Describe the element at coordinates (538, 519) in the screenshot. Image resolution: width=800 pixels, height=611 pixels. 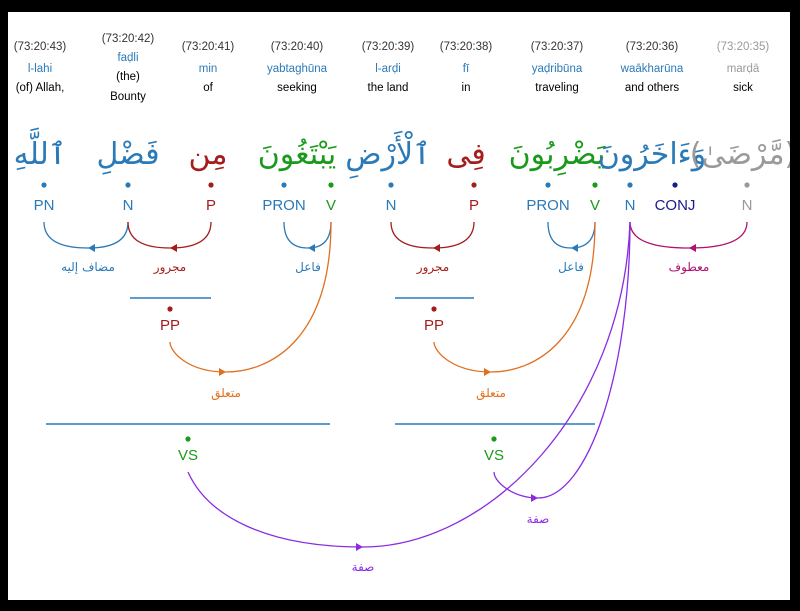
I see `relation-8-label: صفة` at that location.